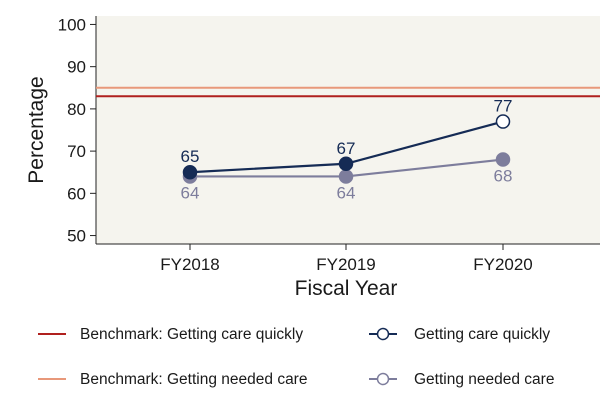 This screenshot has height=393, width=601. What do you see at coordinates (76, 236) in the screenshot?
I see `y-tick-label: 50` at bounding box center [76, 236].